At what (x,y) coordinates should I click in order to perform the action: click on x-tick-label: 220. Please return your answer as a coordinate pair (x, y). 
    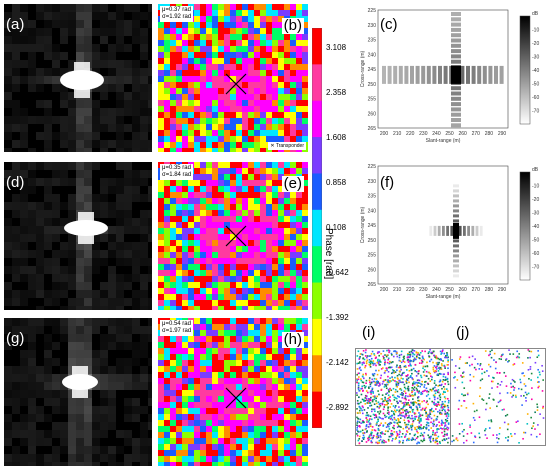
    Looking at the image, I should click on (410, 290).